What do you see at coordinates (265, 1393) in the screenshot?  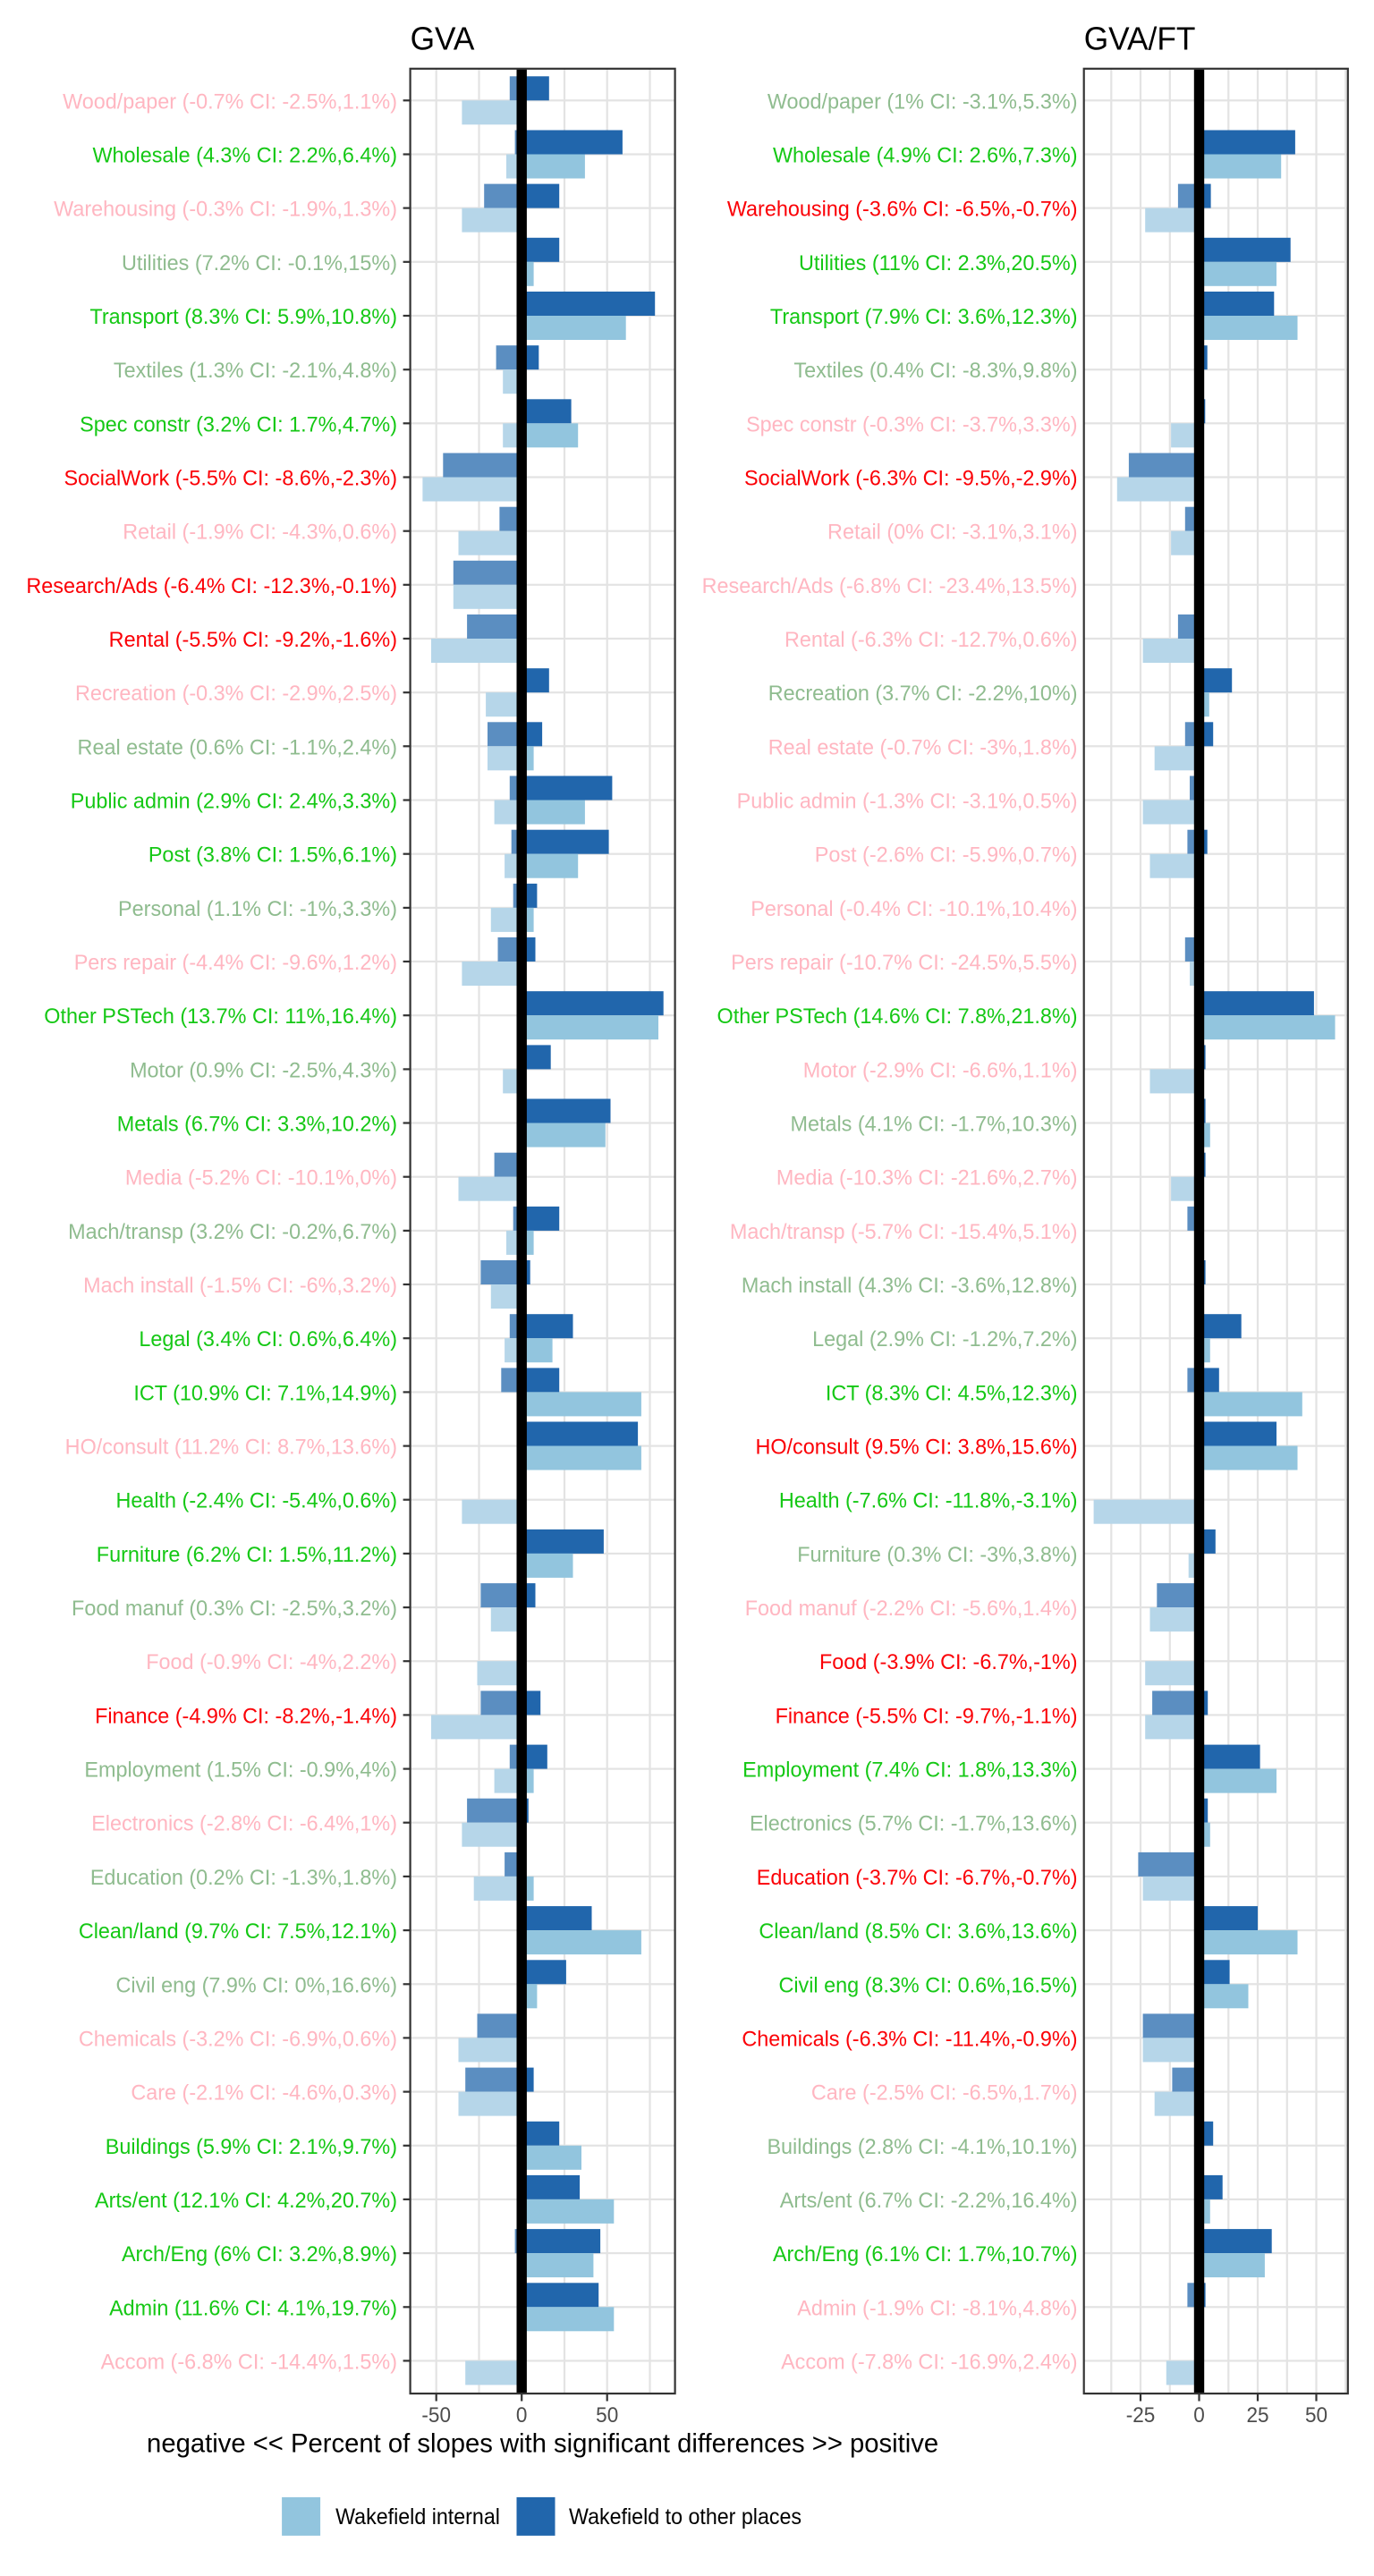 I see `svg-text: ICT (10.9% CI: 7.1%,14.9%)` at bounding box center [265, 1393].